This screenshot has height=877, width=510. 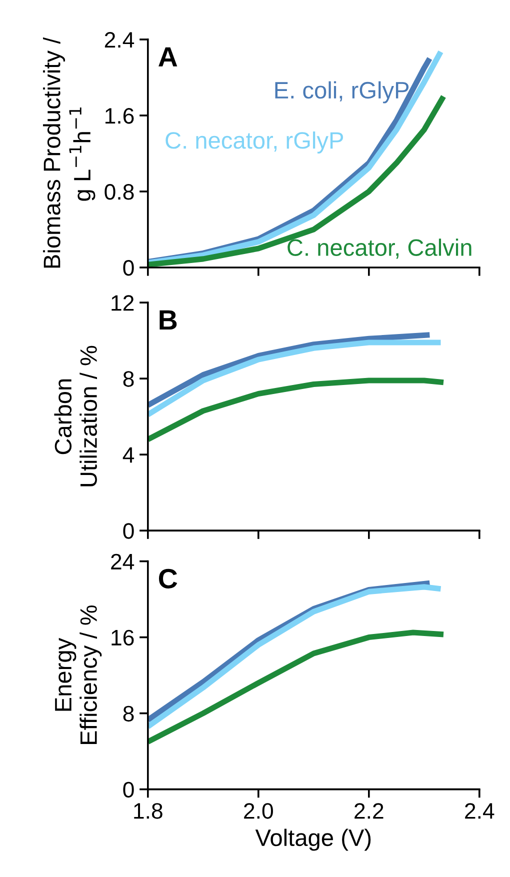 I want to click on y-axis-title: Carbon Utilization / %, so click(x=75, y=416).